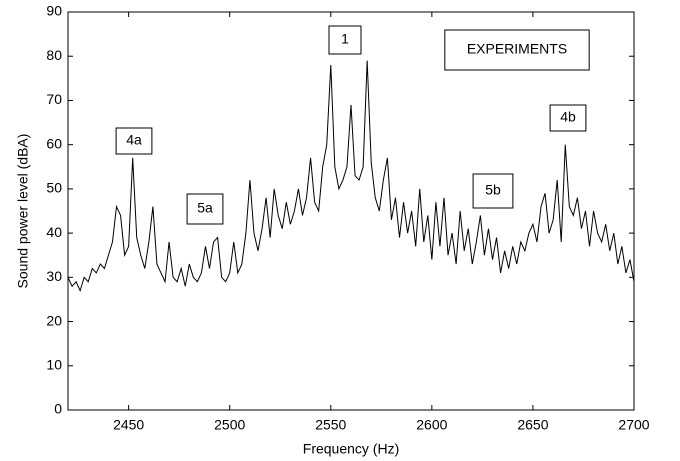  What do you see at coordinates (633, 425) in the screenshot?
I see `x-tick-label: 2700` at bounding box center [633, 425].